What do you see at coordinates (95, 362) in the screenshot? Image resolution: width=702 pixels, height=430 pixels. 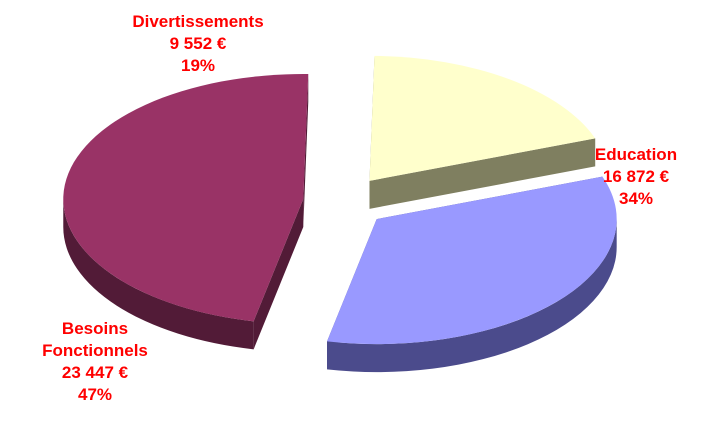 I see `label-besoins-fonctionnels: Besoins Fonctionnels 23 447 € 47%` at bounding box center [95, 362].